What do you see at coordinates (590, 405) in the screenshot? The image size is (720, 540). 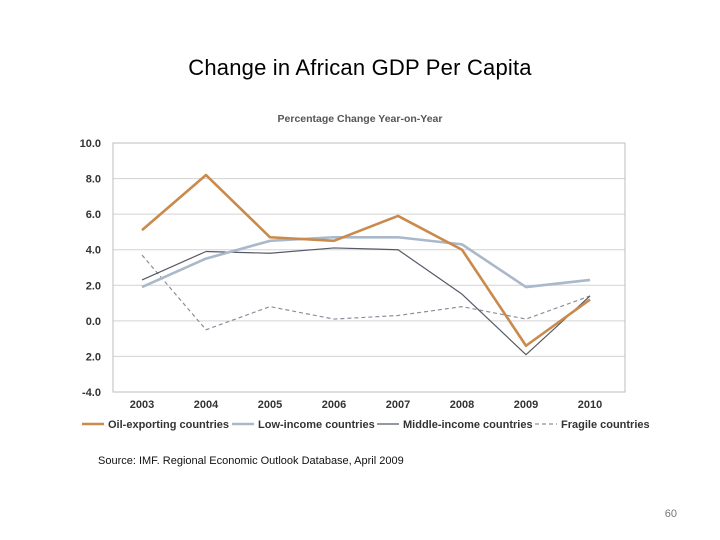 I see `x-tick-label: 2010` at bounding box center [590, 405].